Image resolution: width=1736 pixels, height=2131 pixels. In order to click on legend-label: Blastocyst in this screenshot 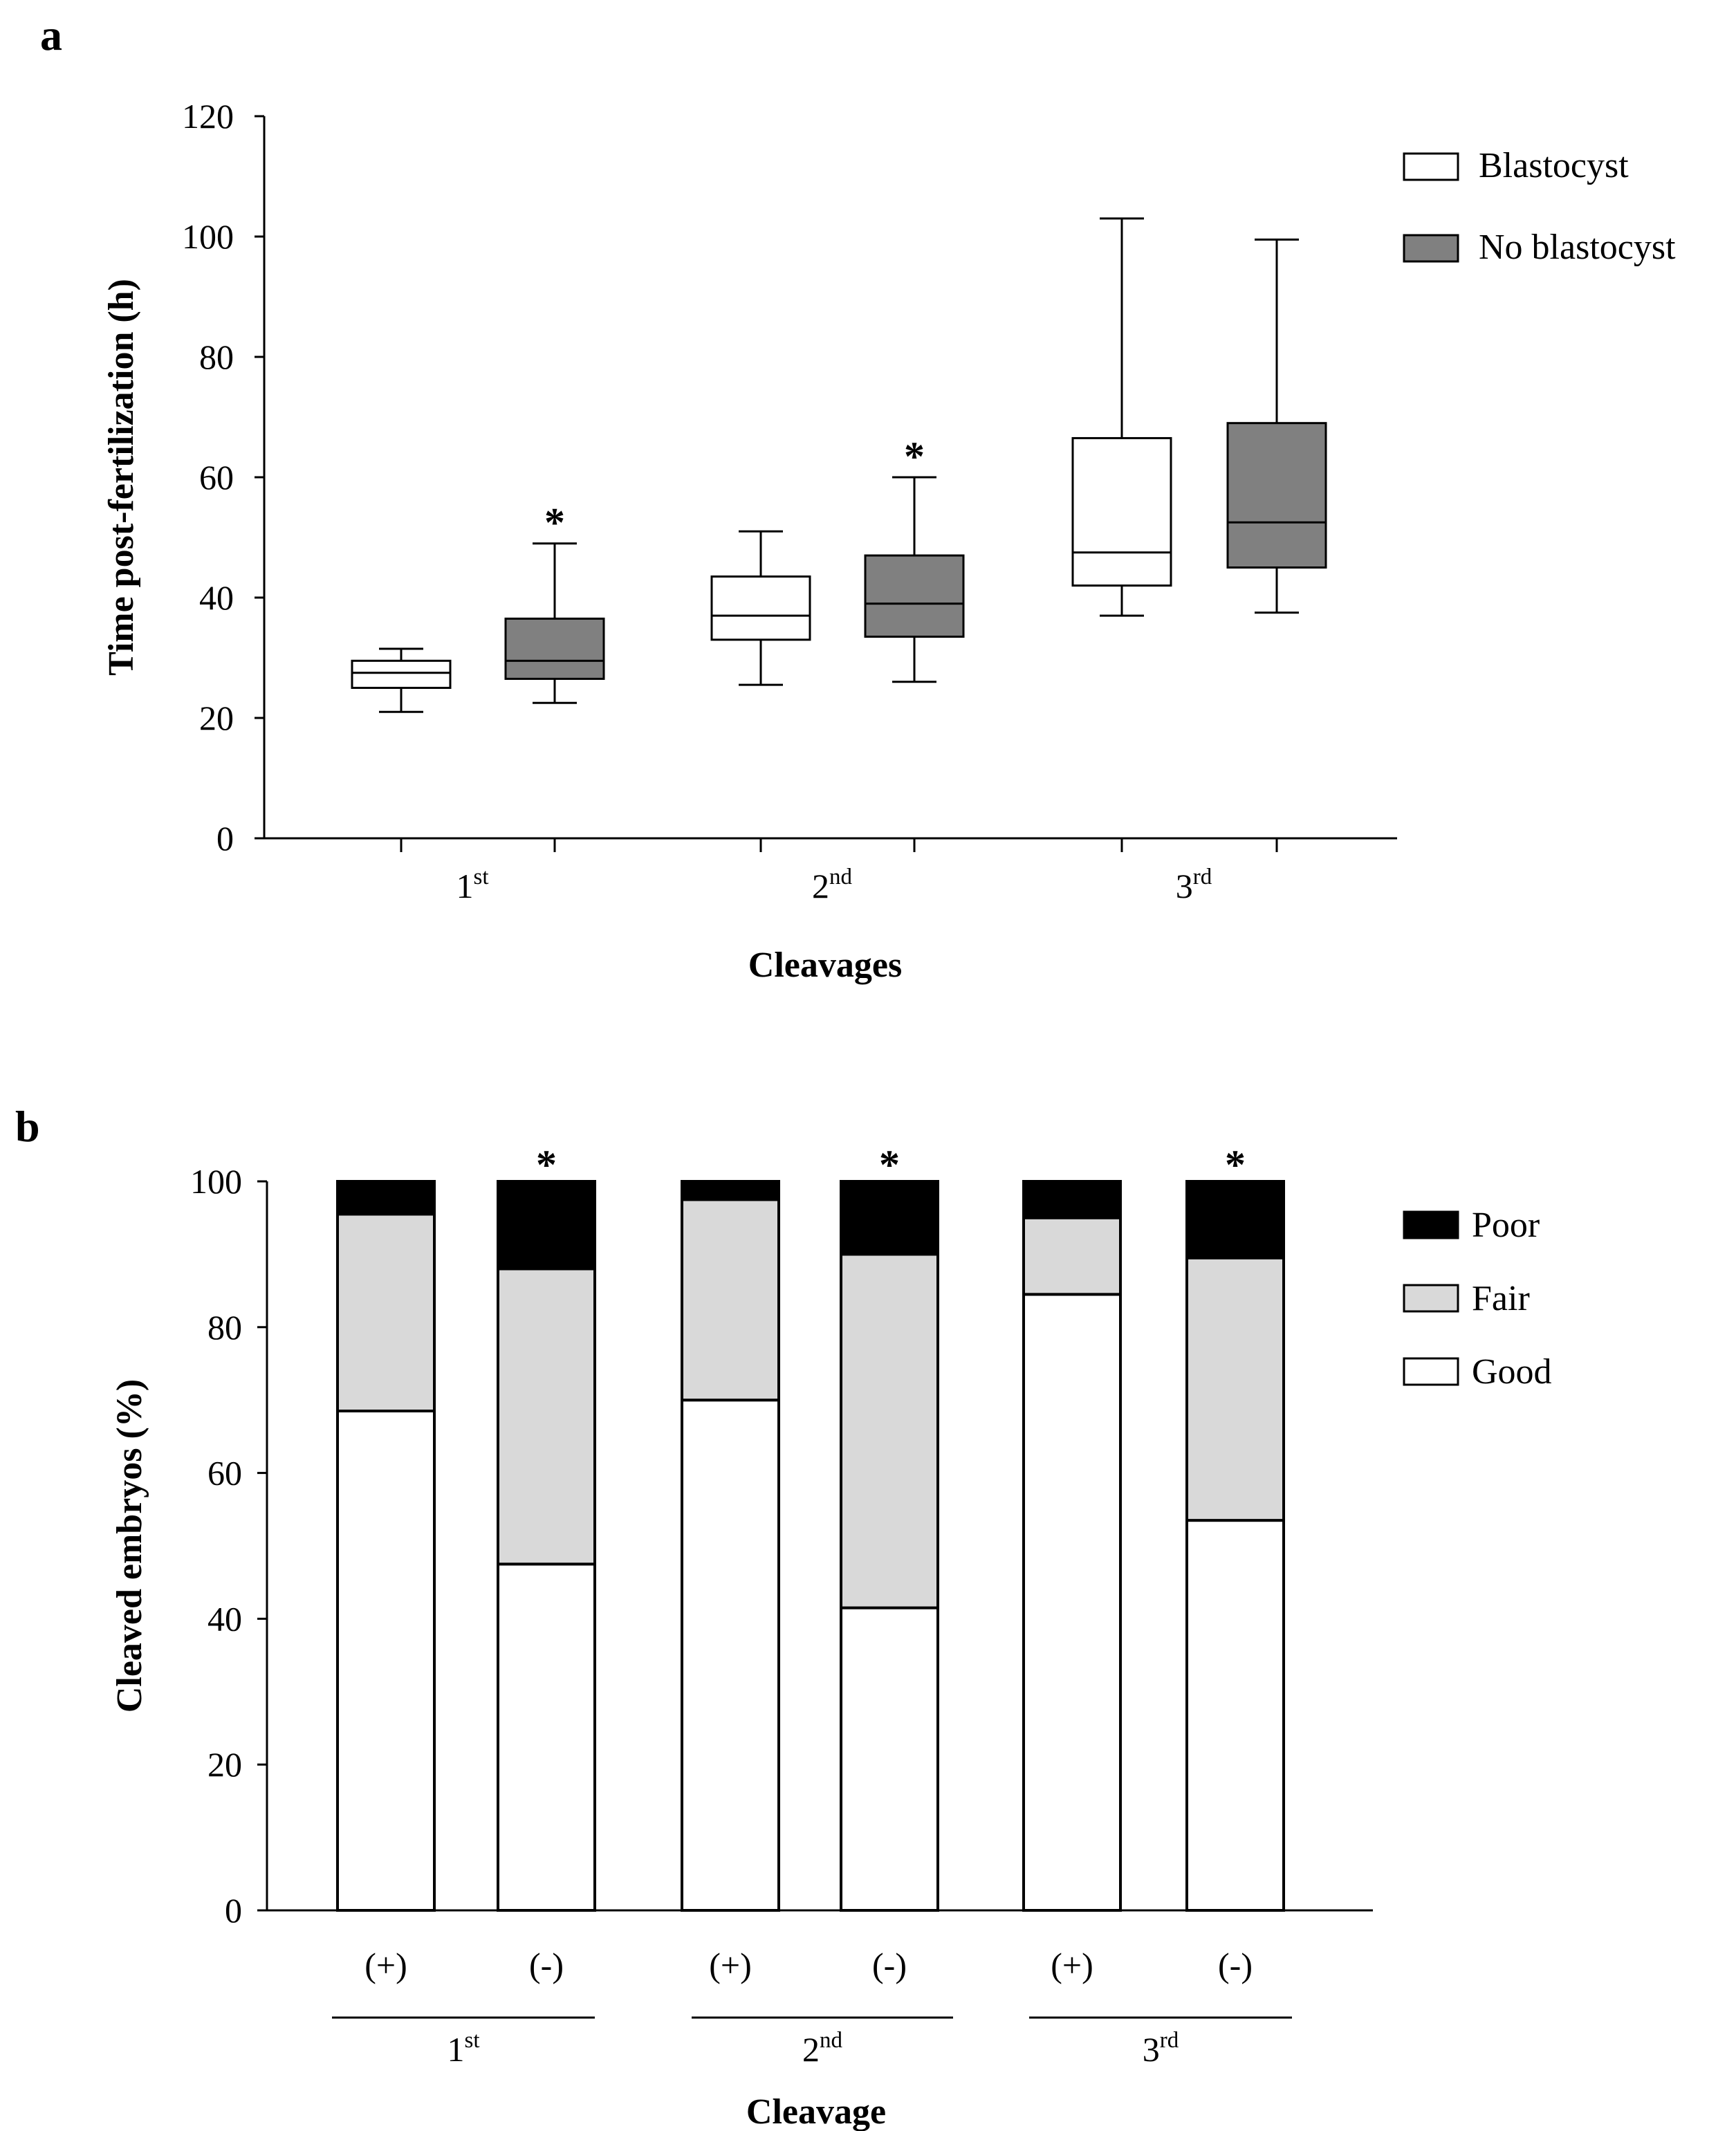, I will do `click(1554, 165)`.